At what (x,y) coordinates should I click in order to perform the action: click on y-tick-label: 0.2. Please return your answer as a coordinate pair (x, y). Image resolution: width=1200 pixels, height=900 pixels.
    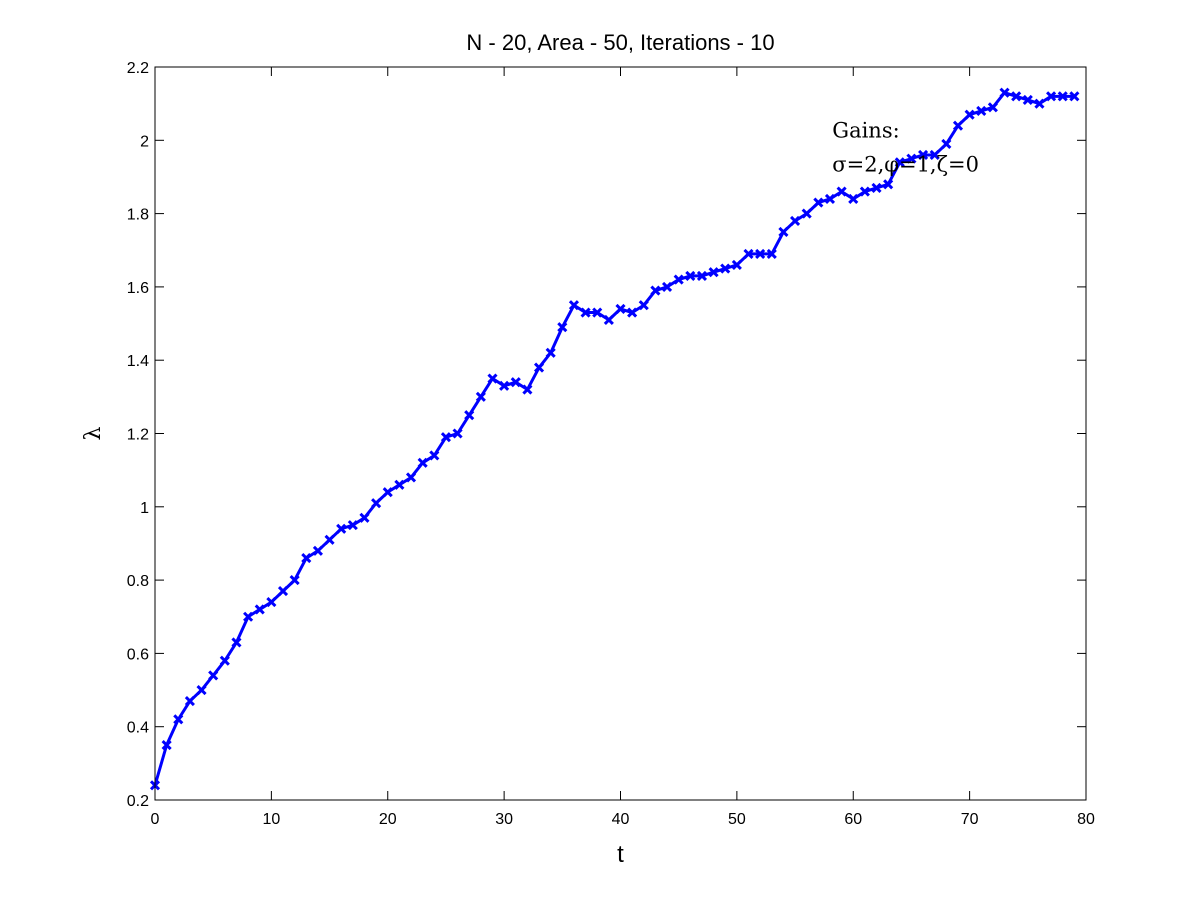
    Looking at the image, I should click on (138, 801).